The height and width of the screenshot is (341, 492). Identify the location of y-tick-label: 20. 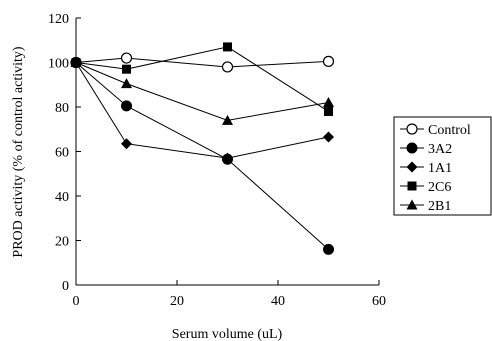
(62, 242).